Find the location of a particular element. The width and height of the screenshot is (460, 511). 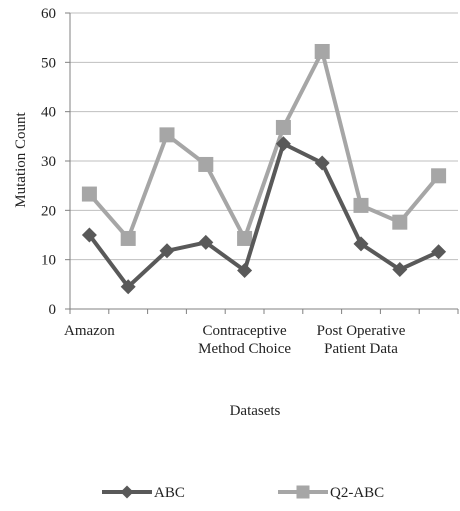

x-tick-label: Contraceptive Method Choice is located at coordinates (244, 340).